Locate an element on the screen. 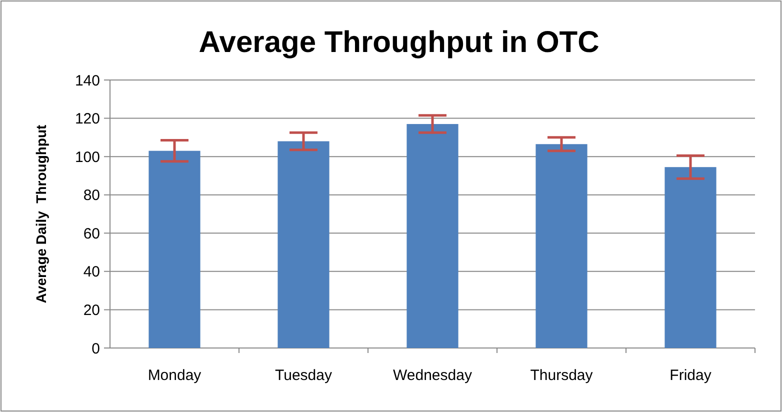 The image size is (782, 412). x-tick-label: Friday is located at coordinates (691, 375).